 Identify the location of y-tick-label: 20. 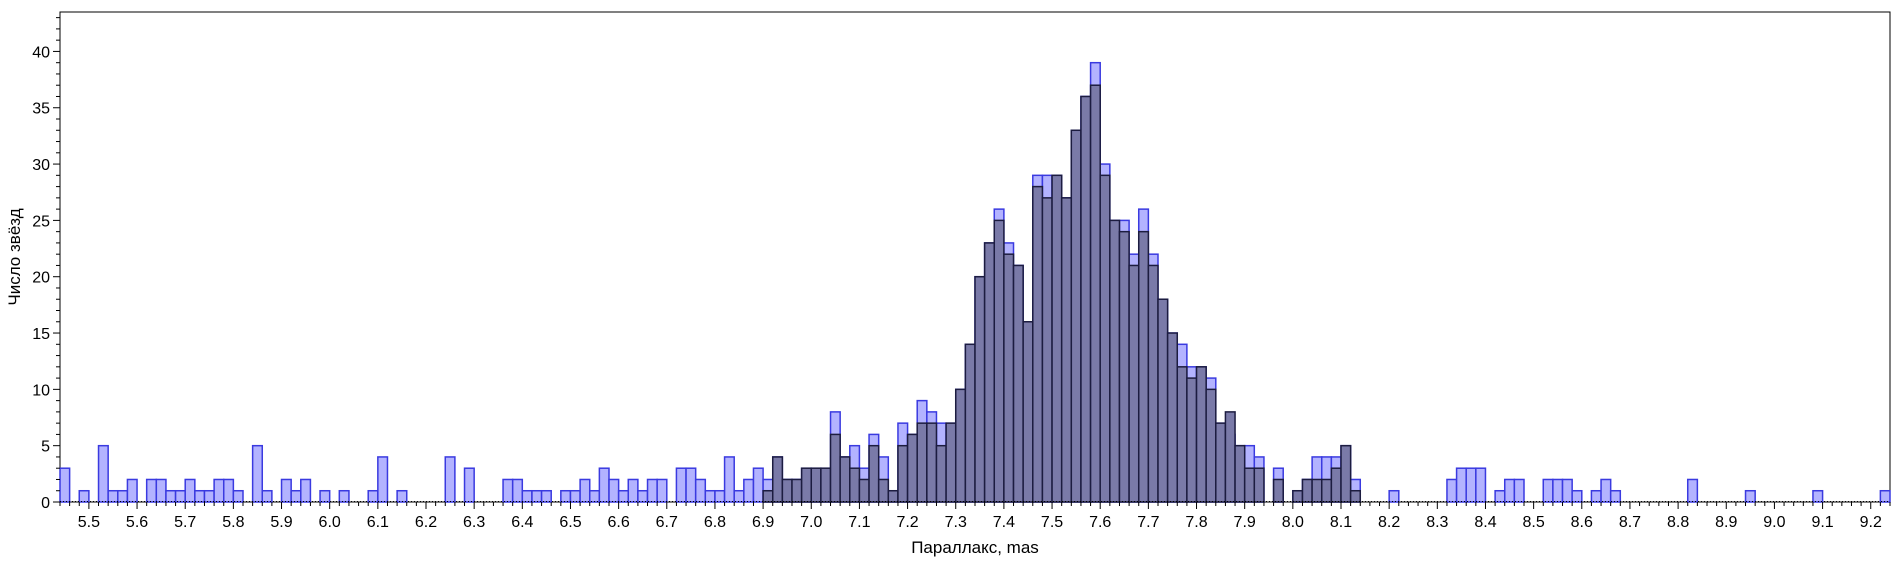
(41, 278).